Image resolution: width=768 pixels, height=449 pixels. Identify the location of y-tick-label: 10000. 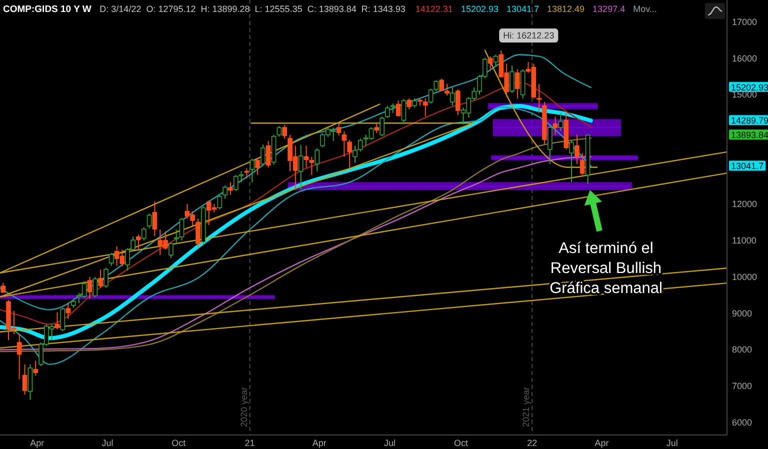
(745, 277).